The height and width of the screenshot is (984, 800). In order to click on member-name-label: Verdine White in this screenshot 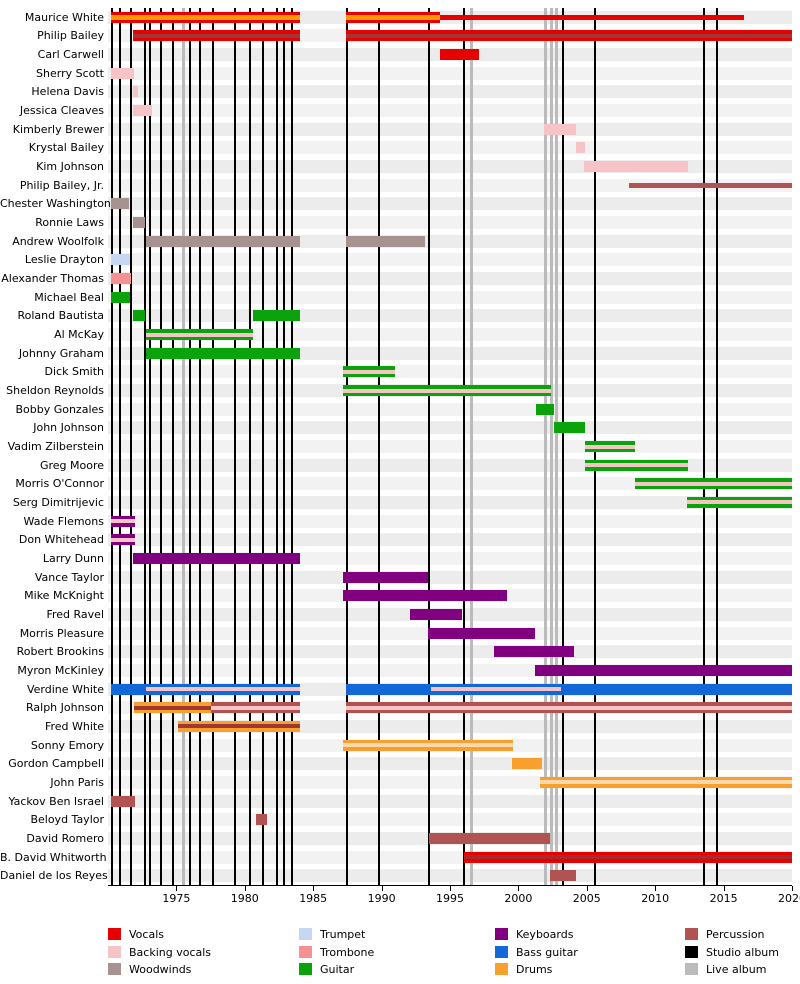, I will do `click(65, 689)`.